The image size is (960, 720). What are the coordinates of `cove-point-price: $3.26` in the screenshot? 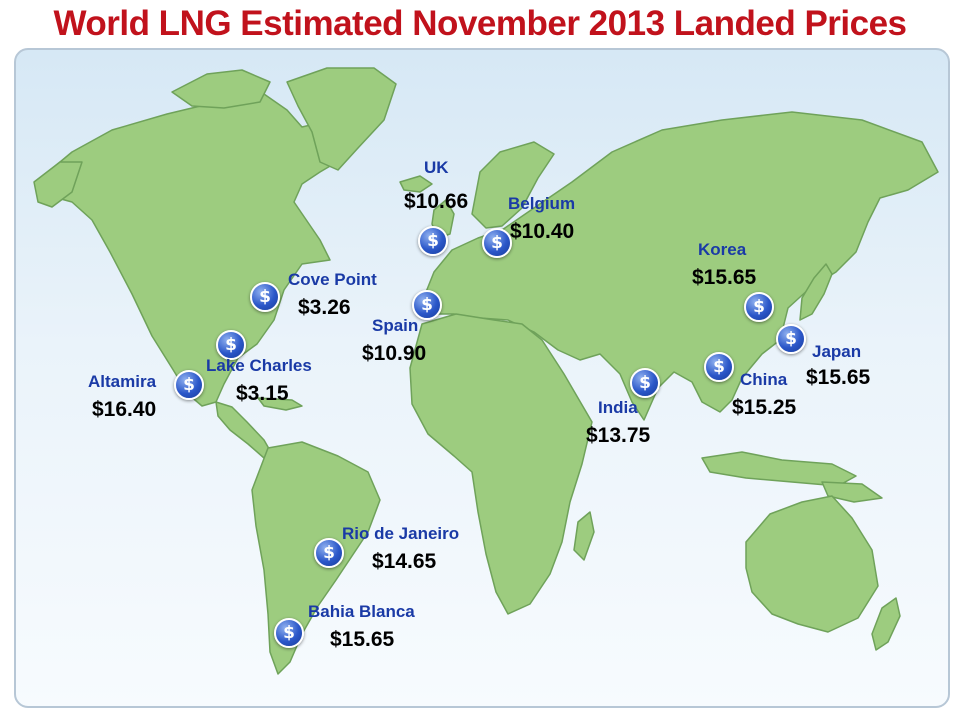 It's located at (324, 307).